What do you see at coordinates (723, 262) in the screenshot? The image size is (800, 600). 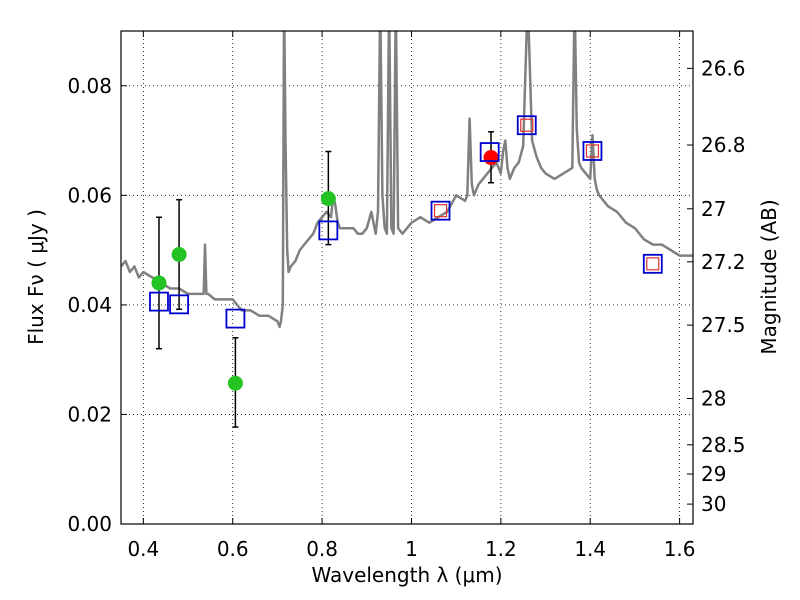 I see `mag-tick-label: 27.2` at bounding box center [723, 262].